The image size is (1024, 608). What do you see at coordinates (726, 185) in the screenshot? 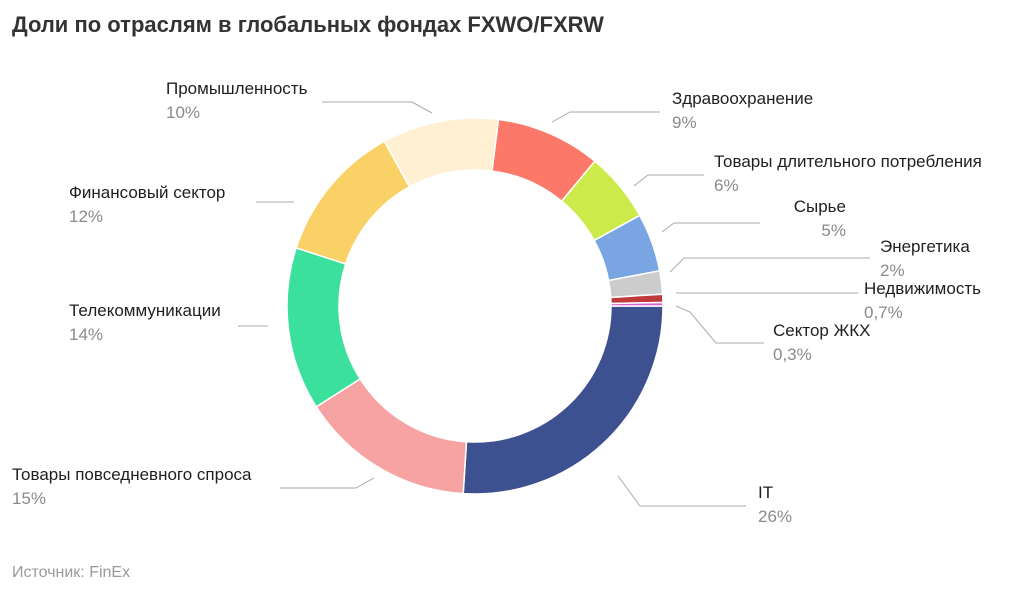
I see `slice-6-value-label: 6%` at bounding box center [726, 185].